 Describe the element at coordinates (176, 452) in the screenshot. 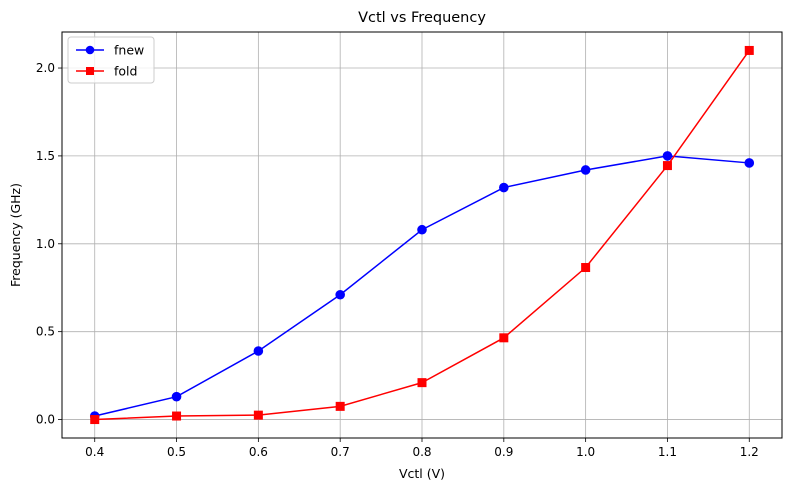

I see `x-tick-label: 0.5` at that location.